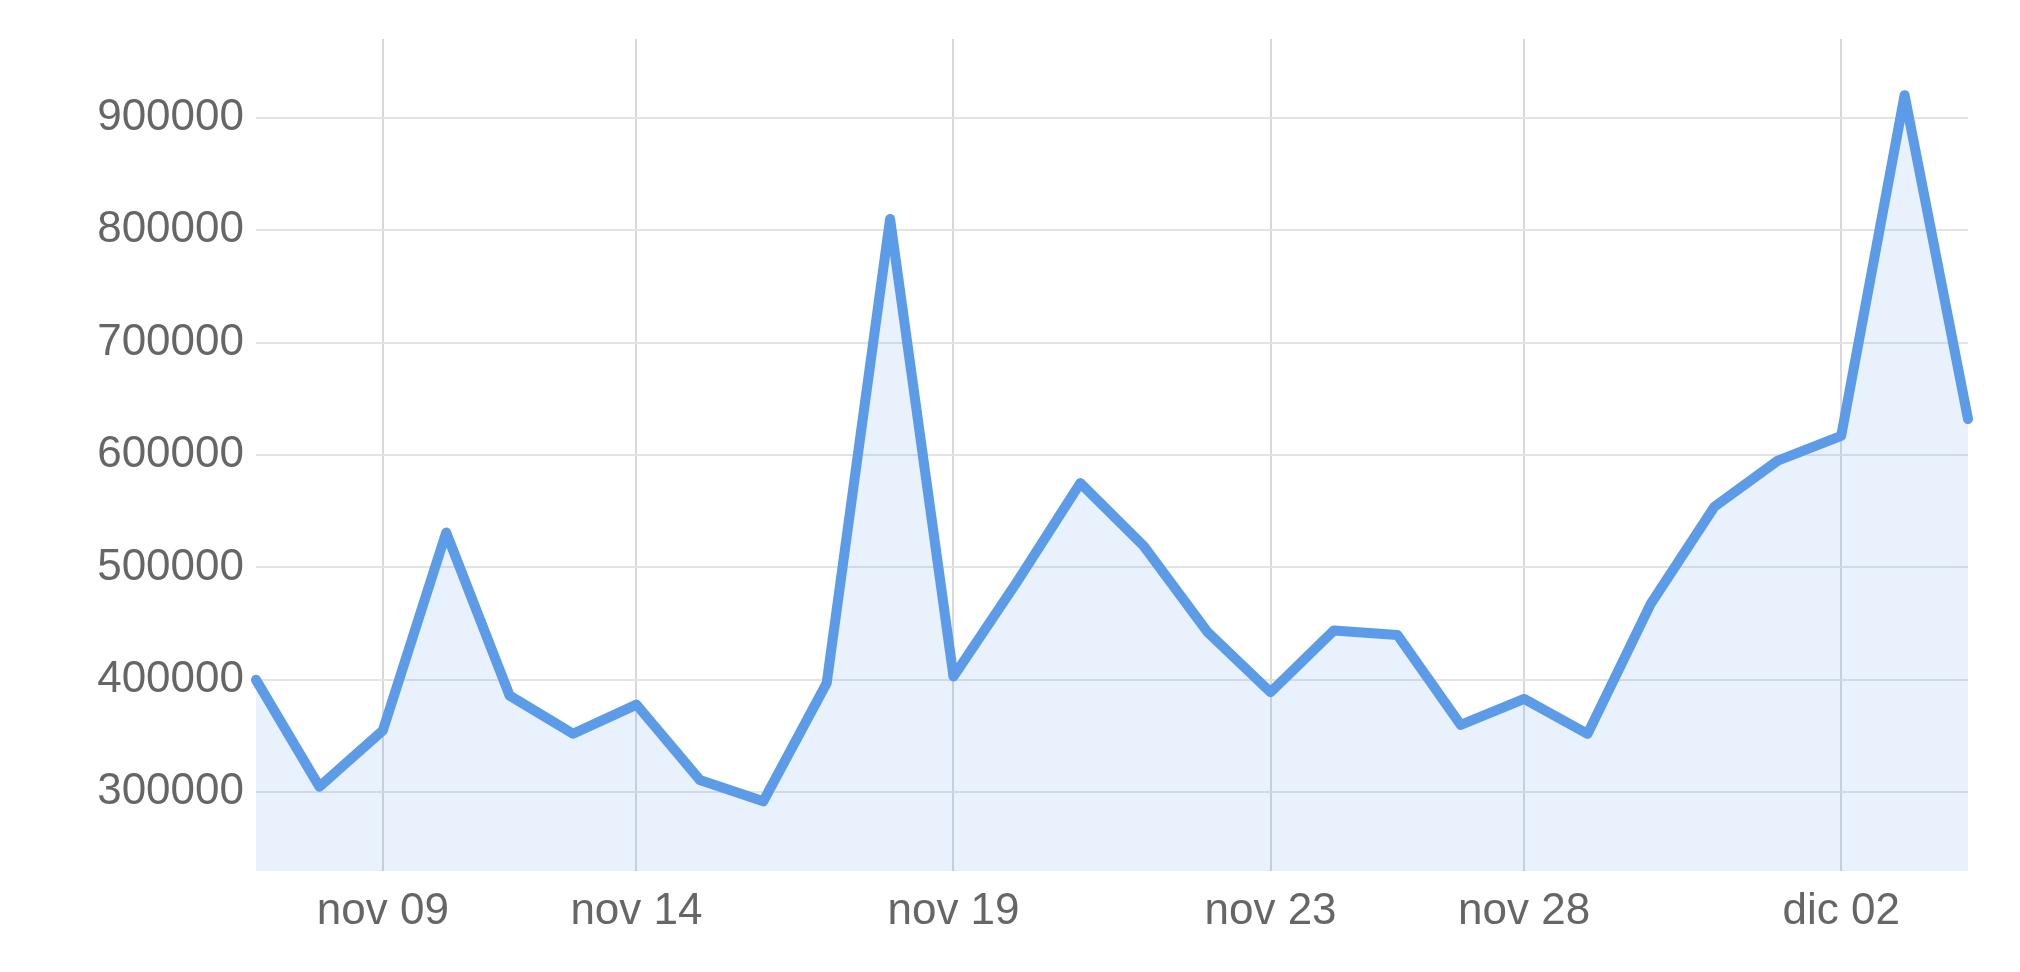 Image resolution: width=2020 pixels, height=972 pixels. What do you see at coordinates (1524, 908) in the screenshot?
I see `x-tick-label: nov 28` at bounding box center [1524, 908].